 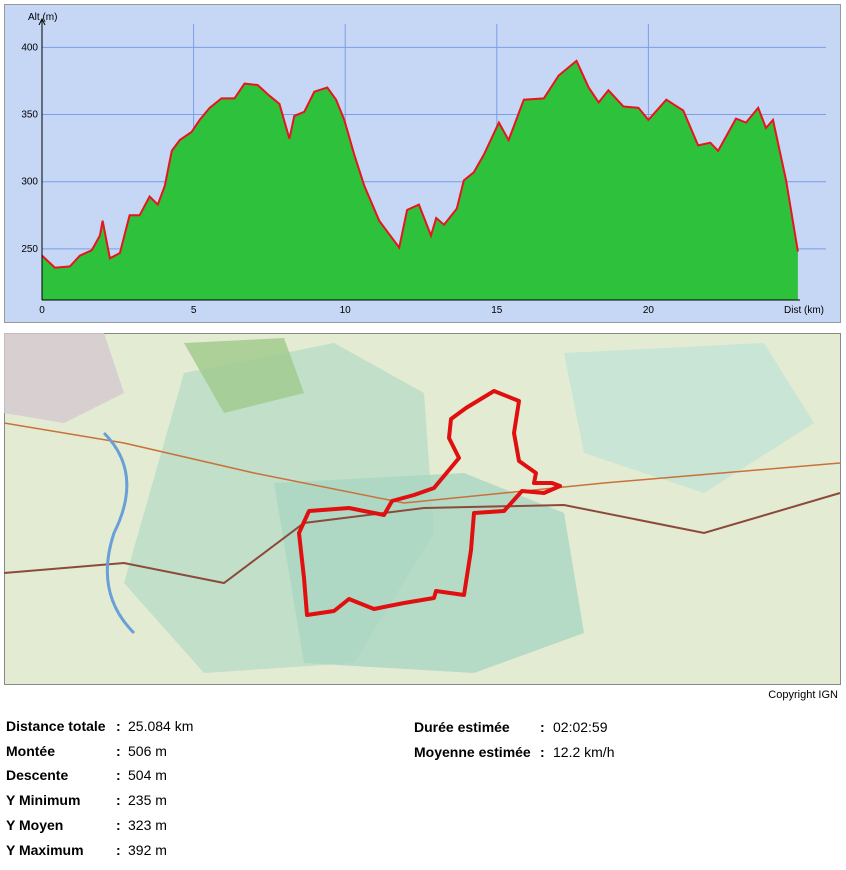 I want to click on stat-value: 323 m, so click(x=147, y=824).